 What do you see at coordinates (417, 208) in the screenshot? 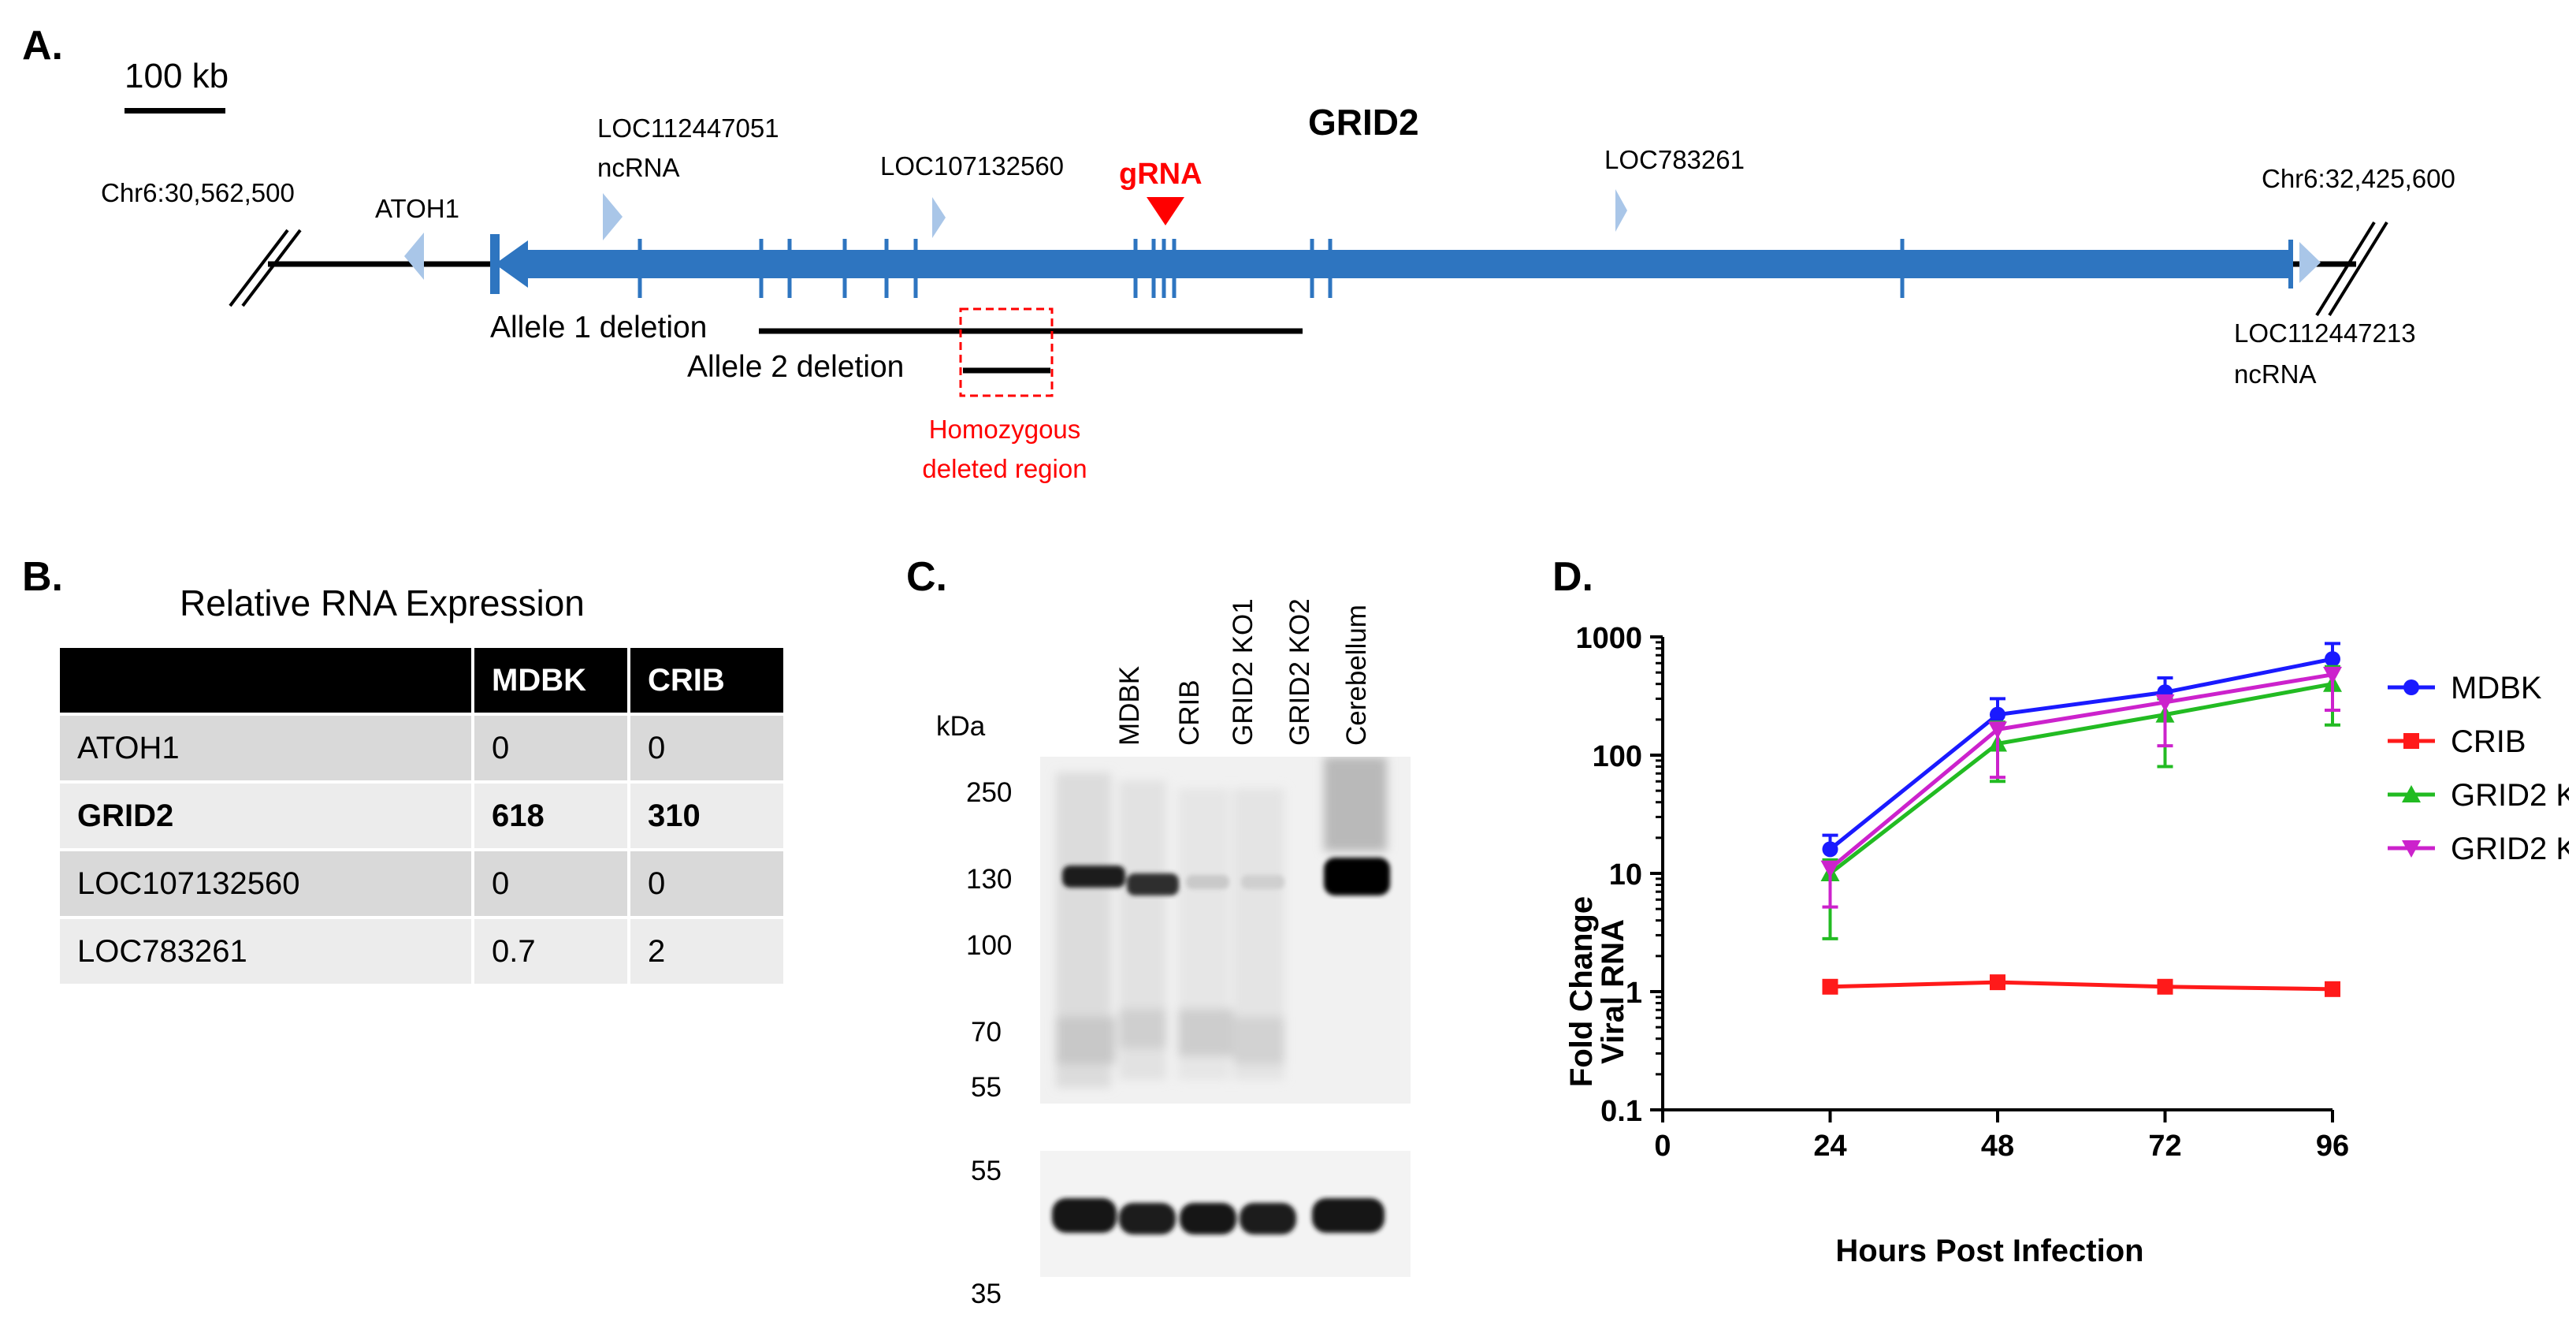
I see `atoh1-label: ATOH1` at bounding box center [417, 208].